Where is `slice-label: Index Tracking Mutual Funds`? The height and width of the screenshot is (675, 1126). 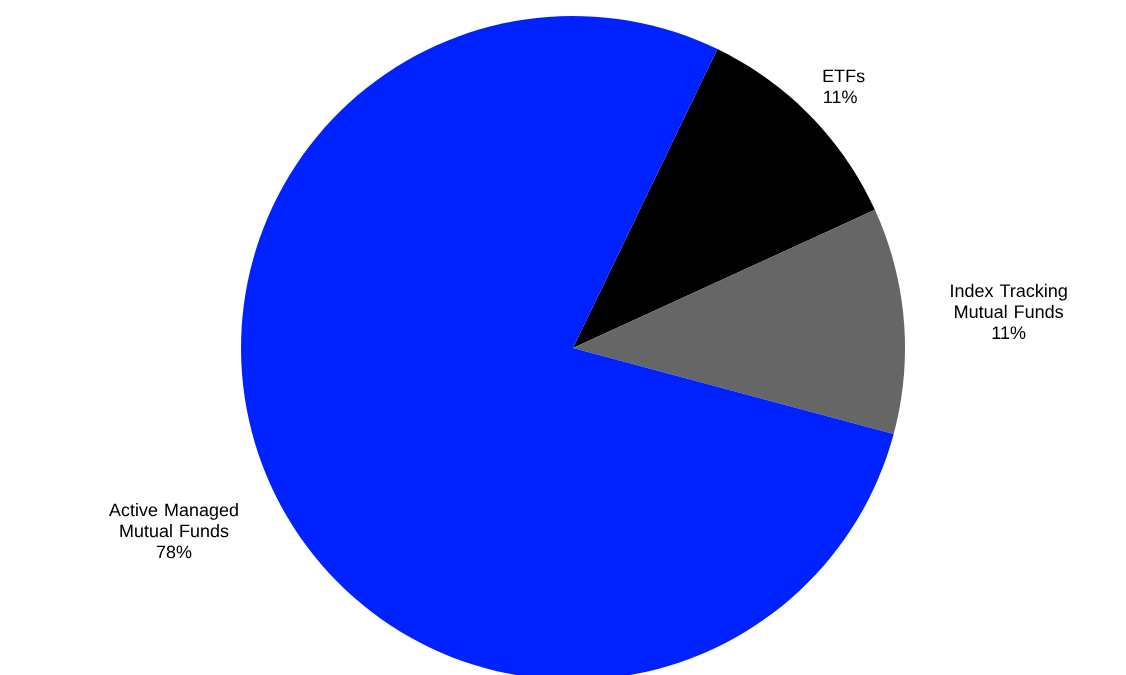
slice-label: Index Tracking Mutual Funds is located at coordinates (1009, 301).